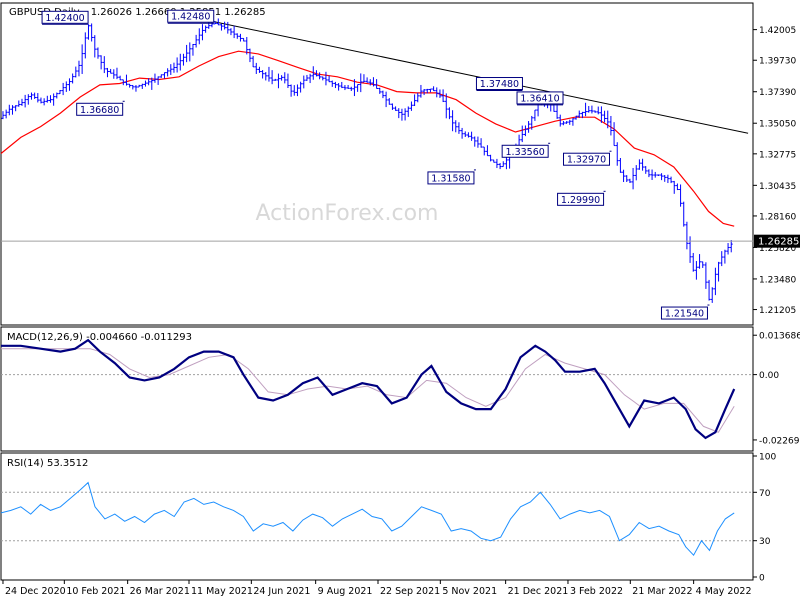 The width and height of the screenshot is (800, 604). What do you see at coordinates (769, 376) in the screenshot?
I see `y-tick-label: 0.00` at bounding box center [769, 376].